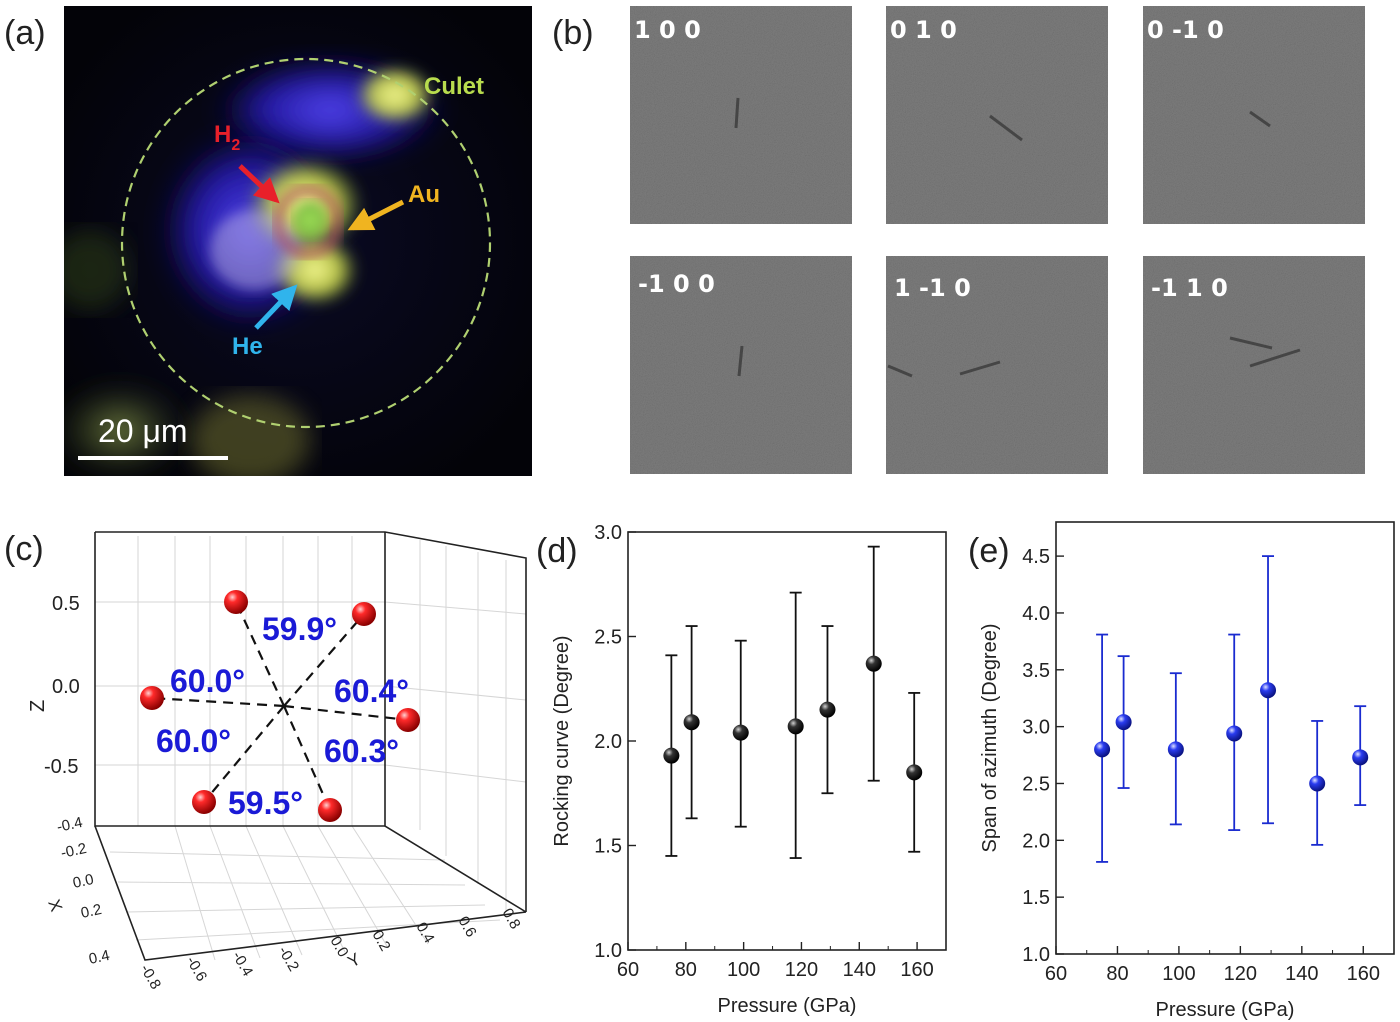 Image resolution: width=1400 pixels, height=1022 pixels. Describe the element at coordinates (354, 960) in the screenshot. I see `y-axis-label: Y` at that location.